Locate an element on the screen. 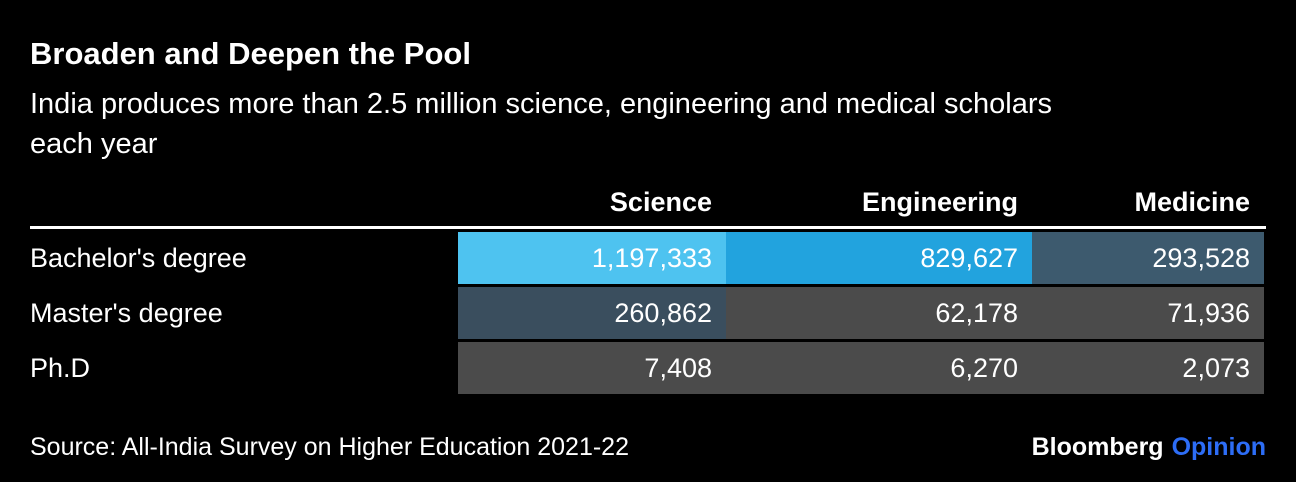  brand-logo: Bloomberg Opinion is located at coordinates (1149, 447).